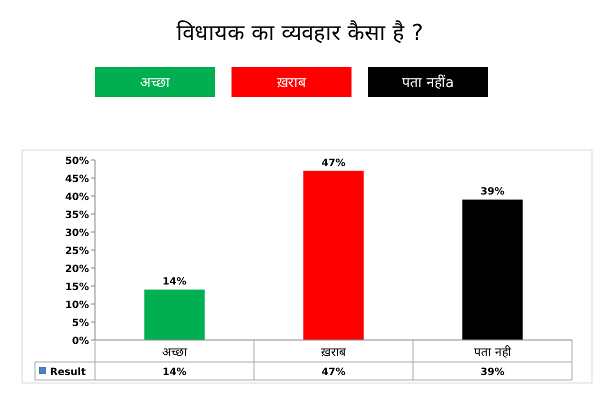 This screenshot has height=400, width=600. What do you see at coordinates (77, 233) in the screenshot?
I see `y-tick-label: 30%` at bounding box center [77, 233].